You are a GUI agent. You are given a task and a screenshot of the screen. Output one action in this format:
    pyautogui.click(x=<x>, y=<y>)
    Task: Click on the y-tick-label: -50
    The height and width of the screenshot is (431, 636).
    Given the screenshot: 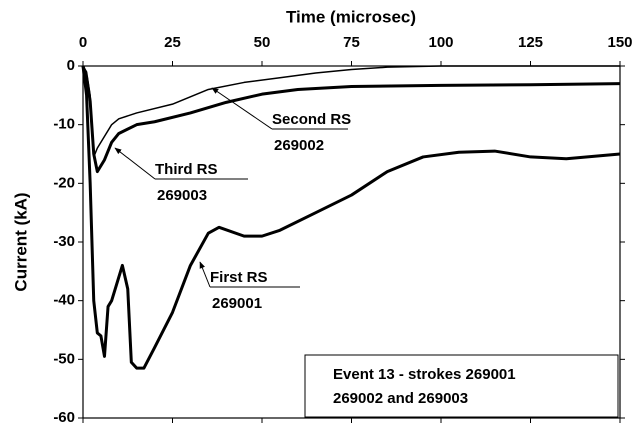 What is the action you would take?
    pyautogui.click(x=64, y=358)
    